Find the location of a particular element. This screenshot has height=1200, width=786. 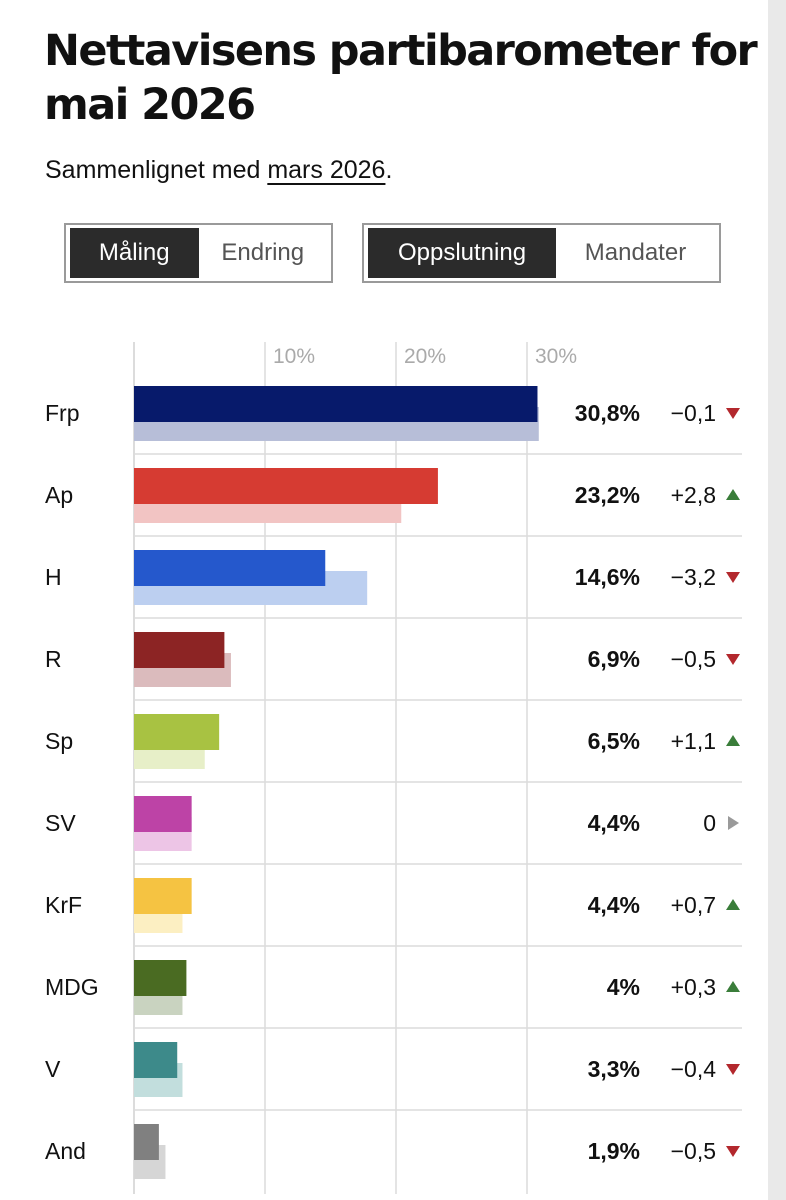

value-label: 3,3% is located at coordinates (614, 1069).